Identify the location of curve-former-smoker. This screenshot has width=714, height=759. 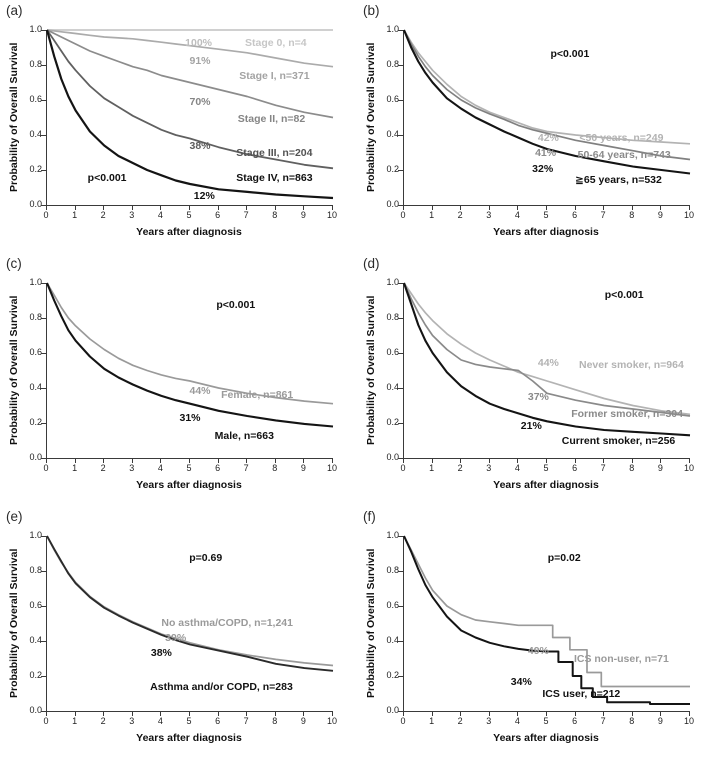
(547, 349).